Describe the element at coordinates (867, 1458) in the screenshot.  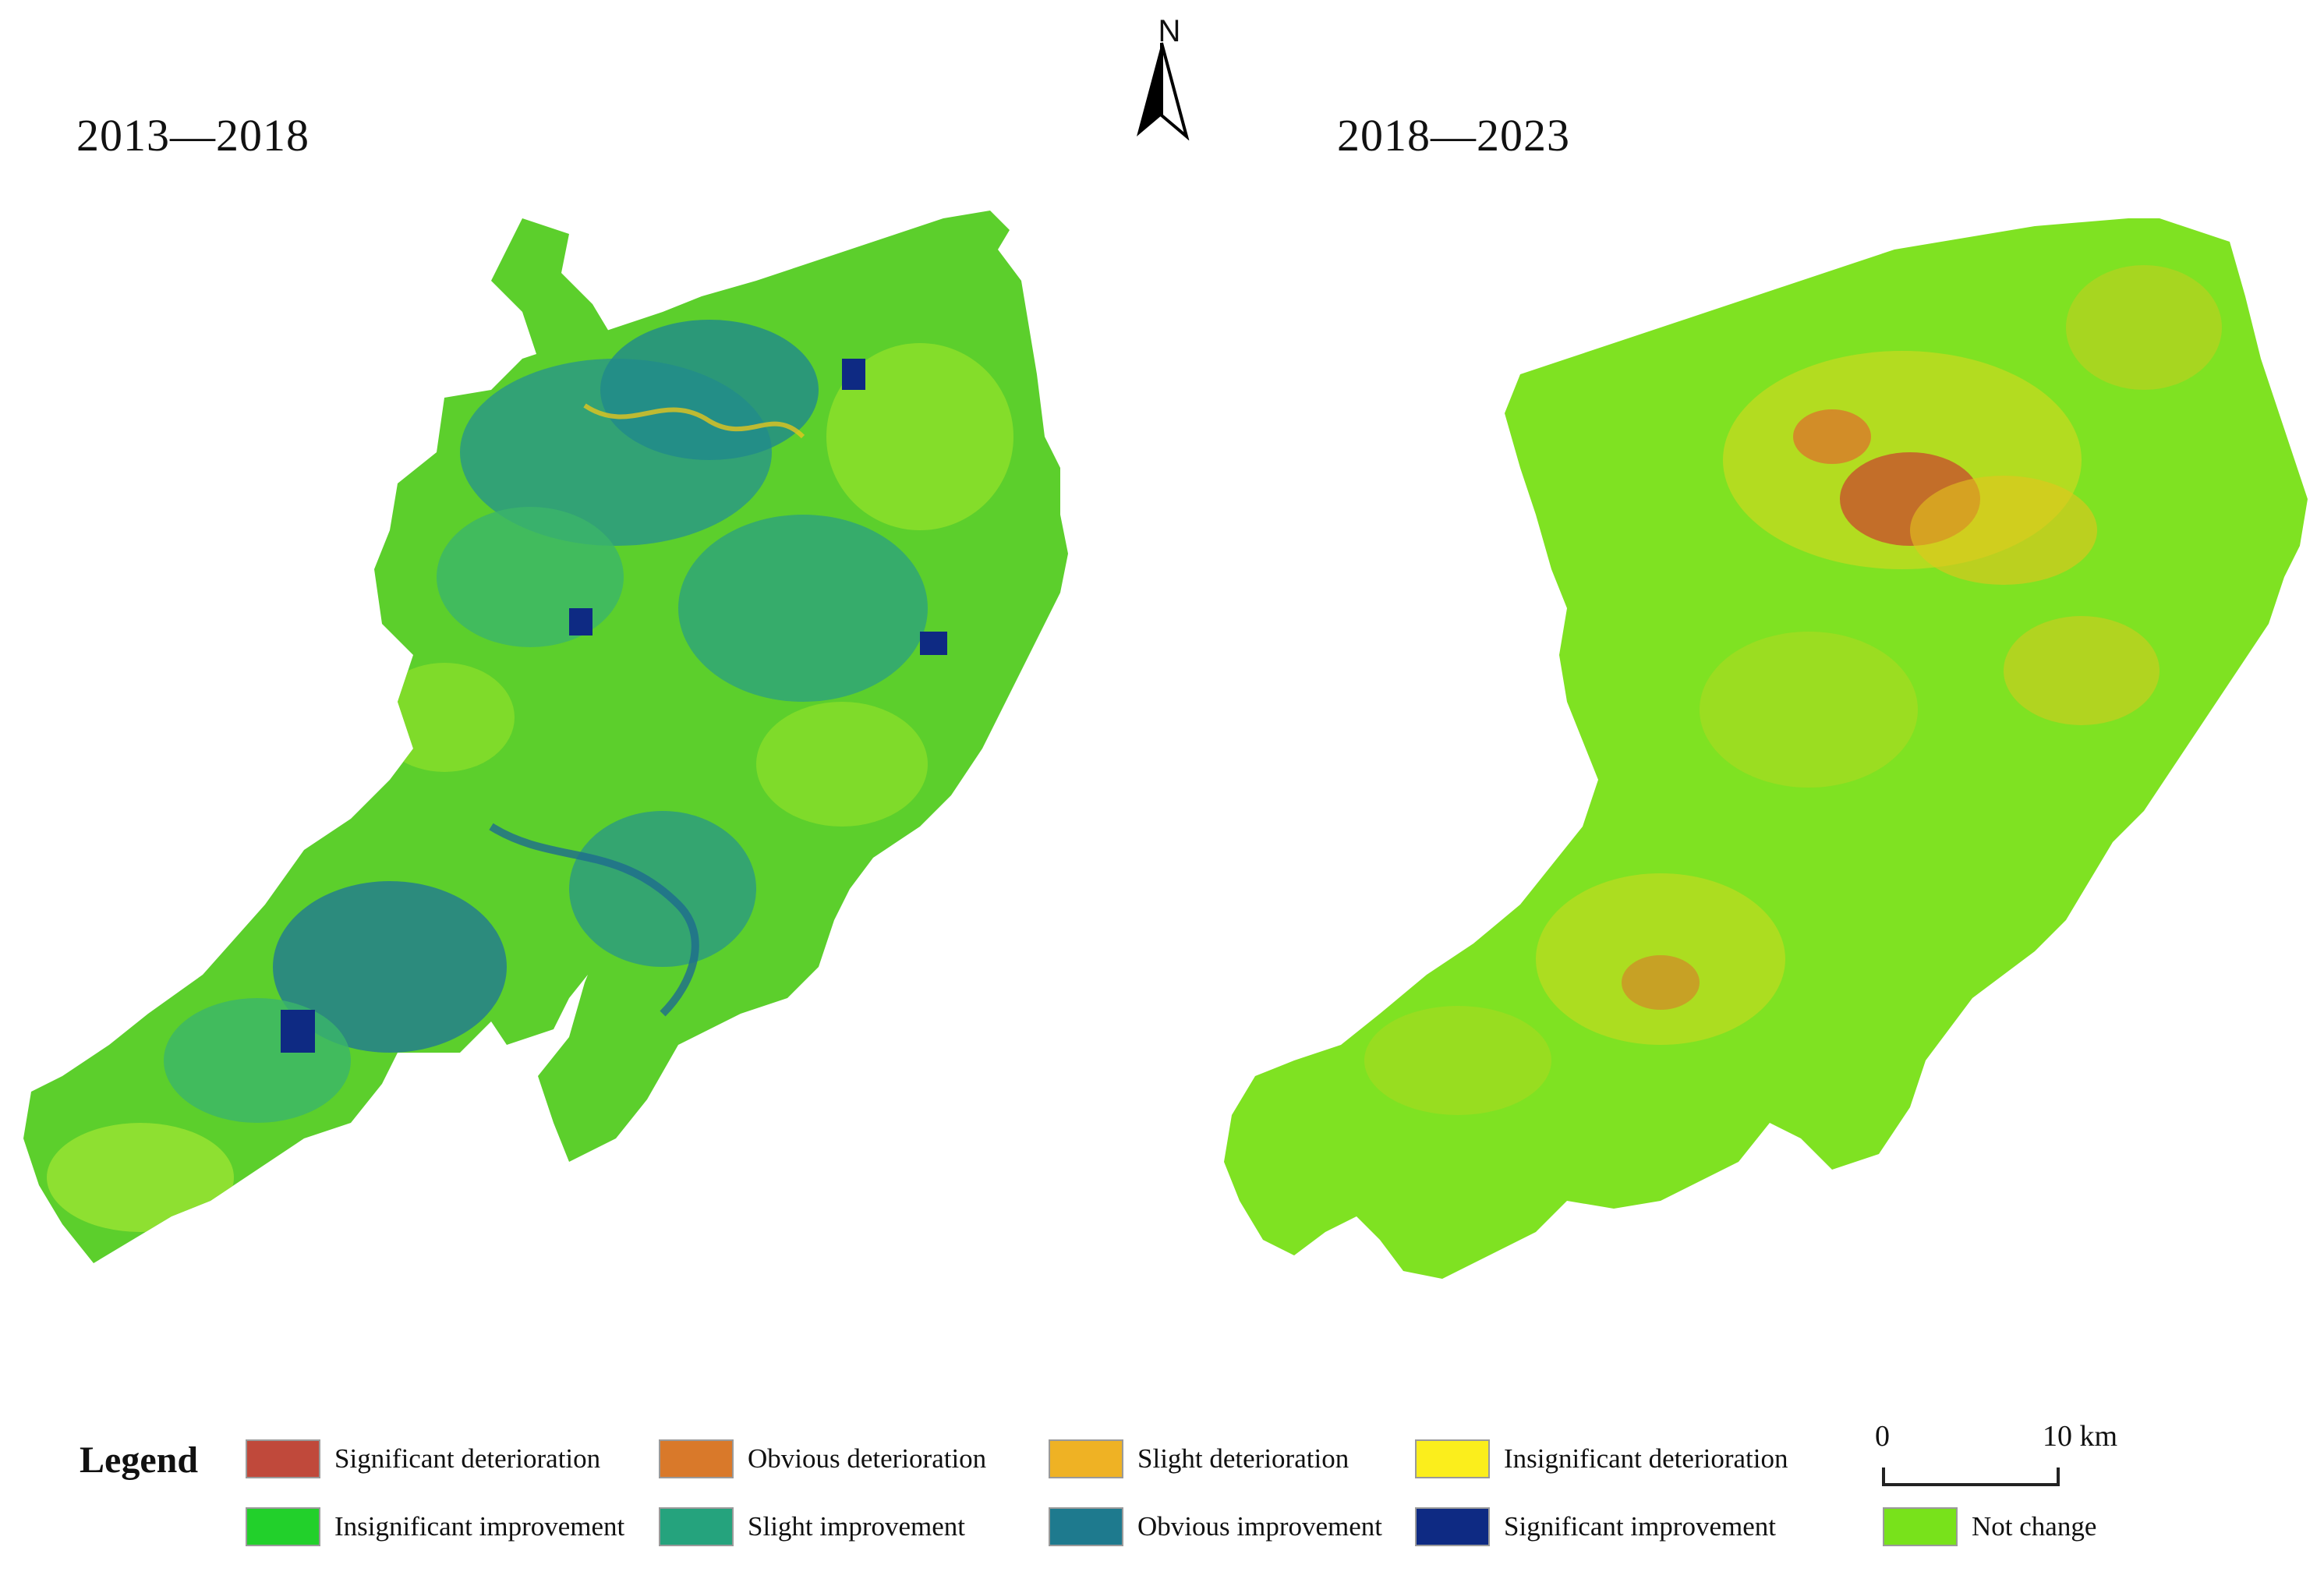
I see `legend-label: Obvious deterioration` at that location.